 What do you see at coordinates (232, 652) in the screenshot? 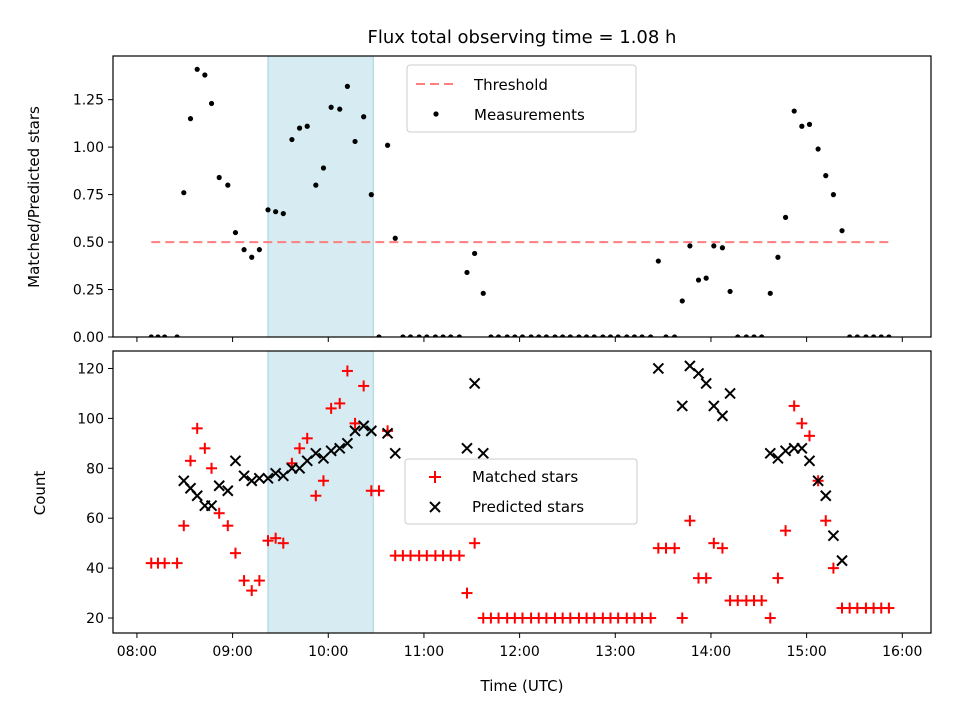
I see `x-tick-label: 09:00` at bounding box center [232, 652].